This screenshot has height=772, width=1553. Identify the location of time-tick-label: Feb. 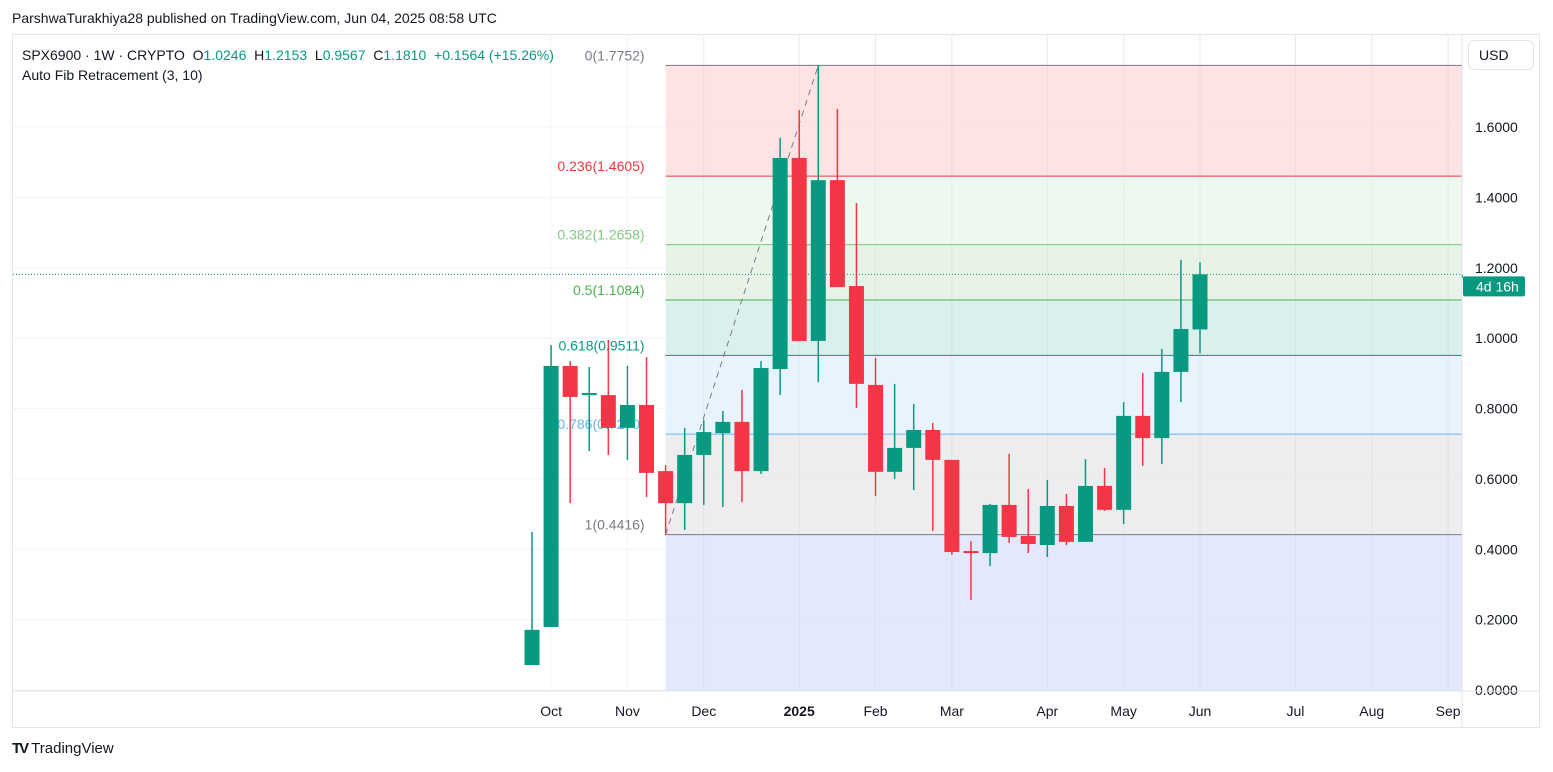
(875, 711).